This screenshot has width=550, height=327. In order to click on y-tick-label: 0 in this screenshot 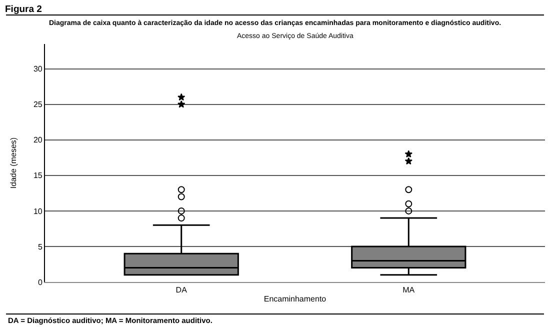, I will do `click(40, 282)`.